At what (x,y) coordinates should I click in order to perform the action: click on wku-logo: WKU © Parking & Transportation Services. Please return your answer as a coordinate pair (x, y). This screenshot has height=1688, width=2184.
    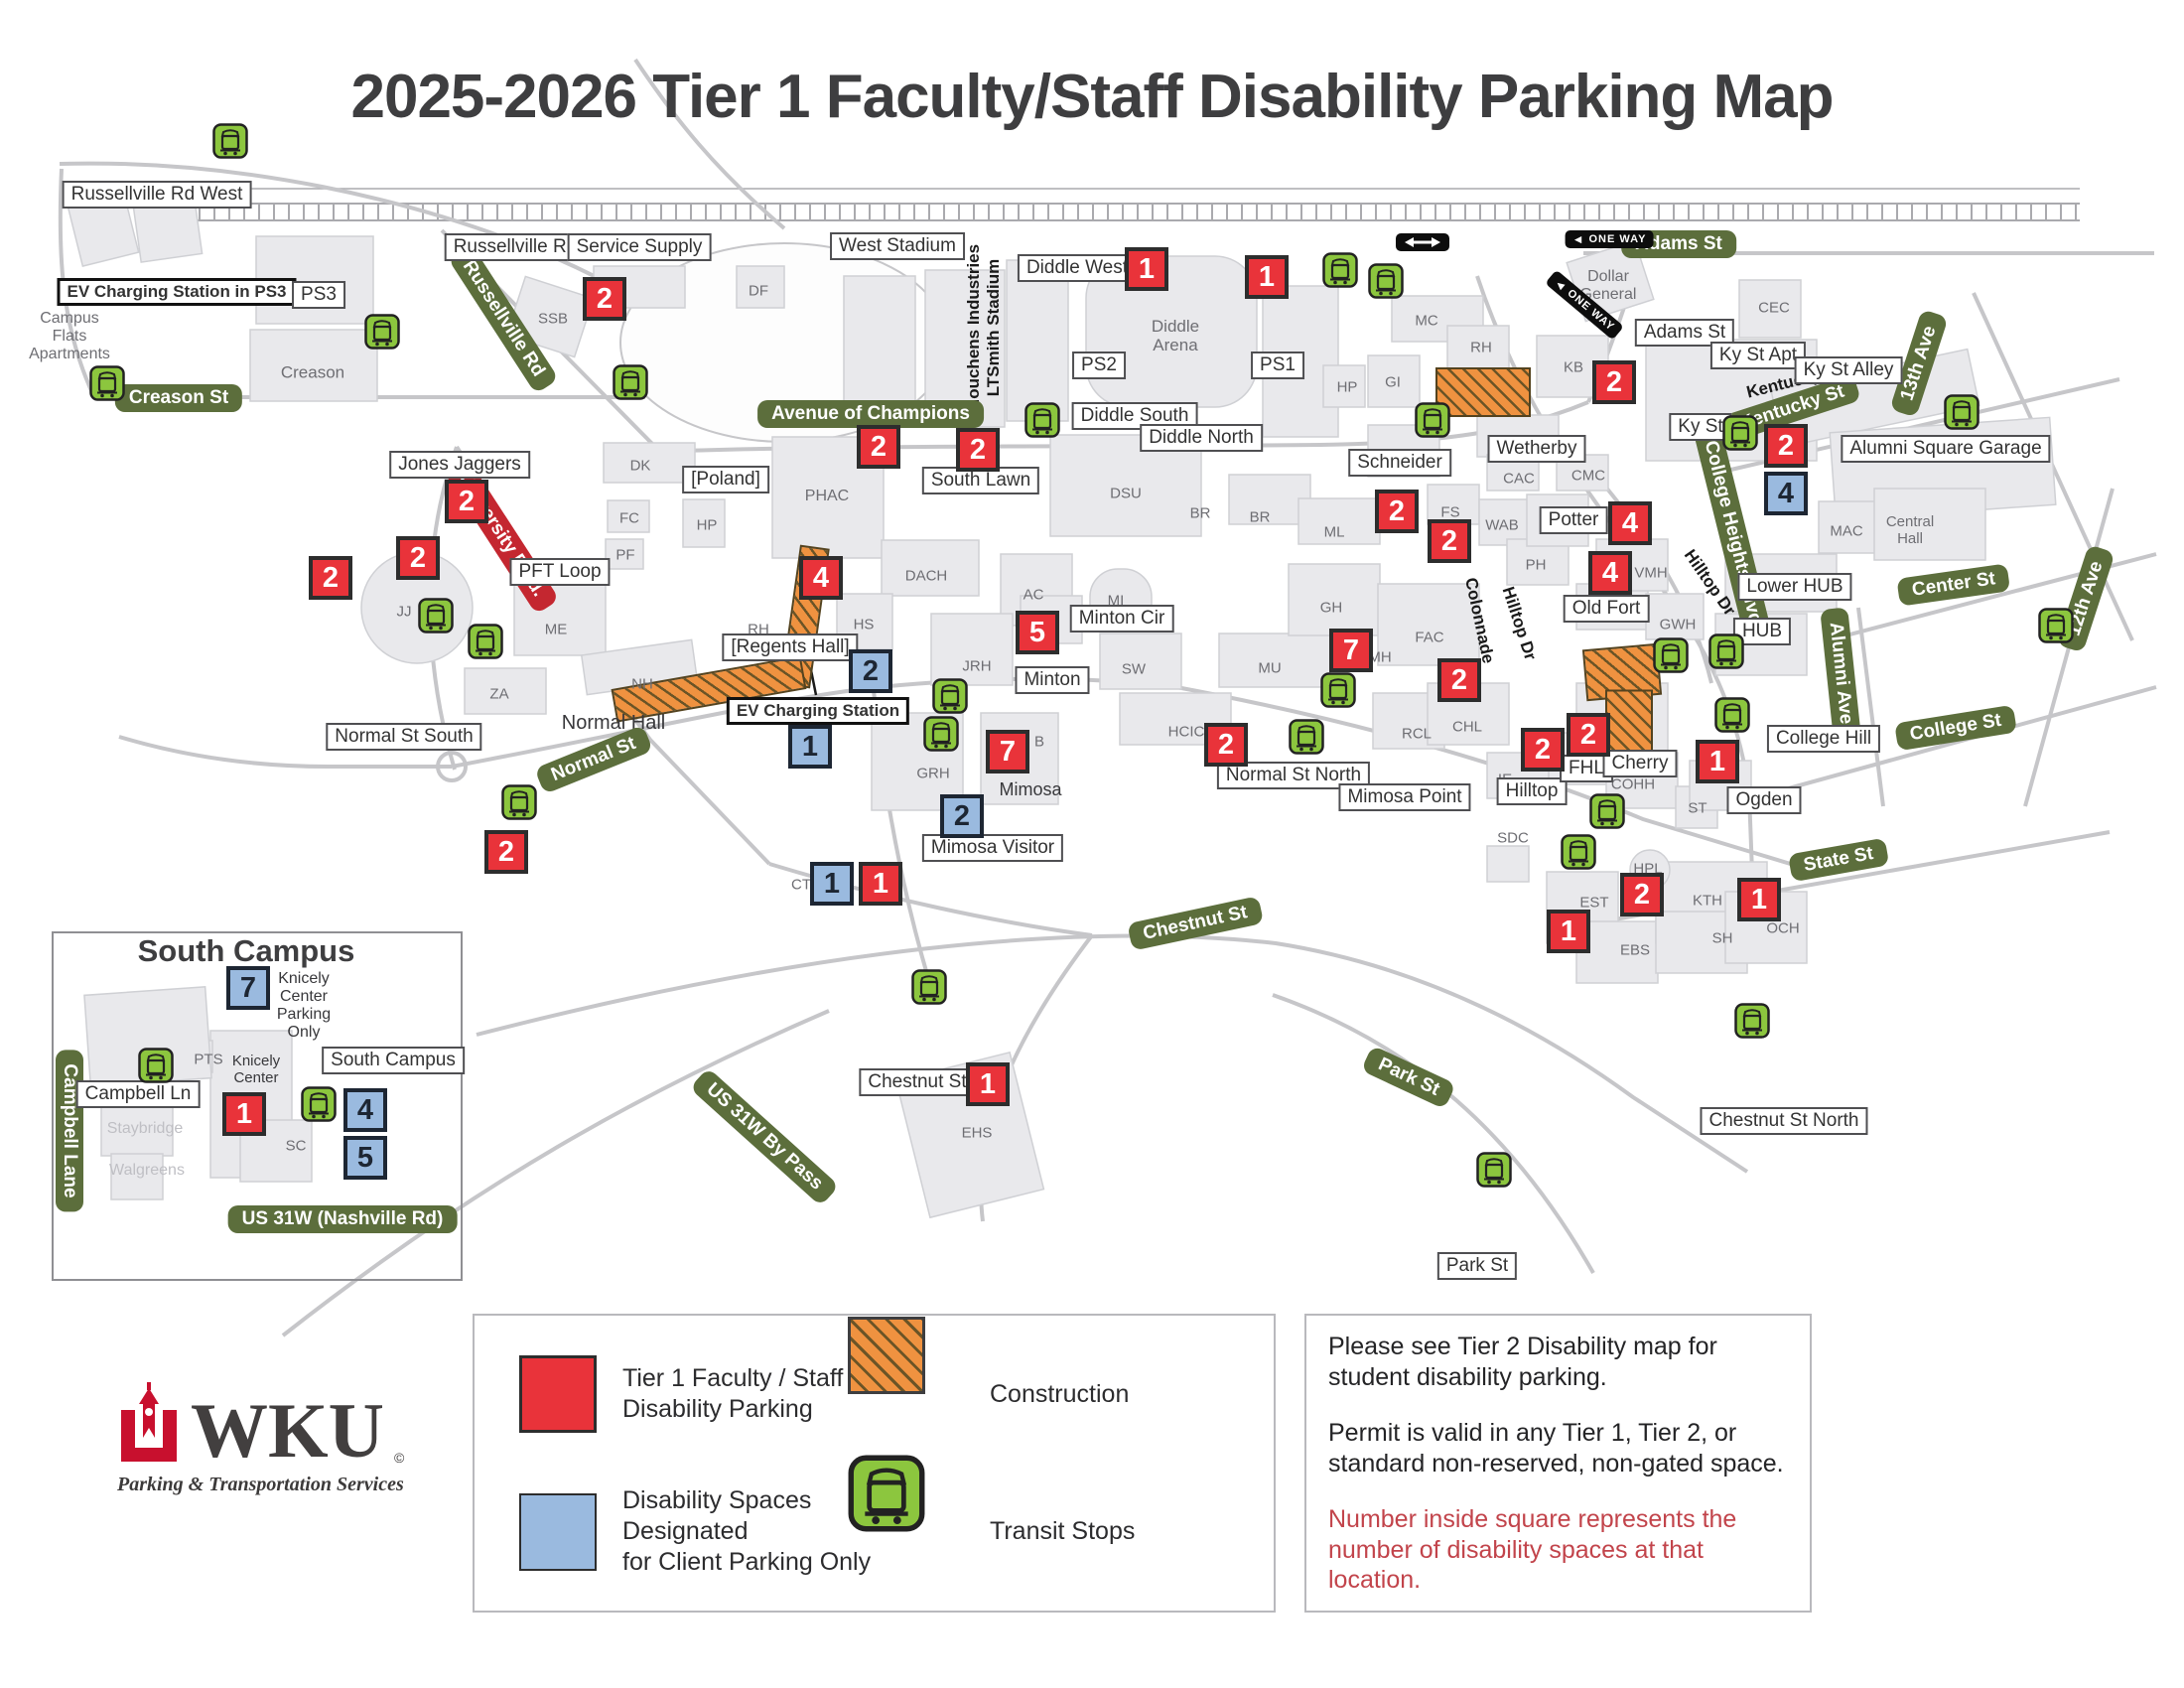
    Looking at the image, I should click on (276, 1439).